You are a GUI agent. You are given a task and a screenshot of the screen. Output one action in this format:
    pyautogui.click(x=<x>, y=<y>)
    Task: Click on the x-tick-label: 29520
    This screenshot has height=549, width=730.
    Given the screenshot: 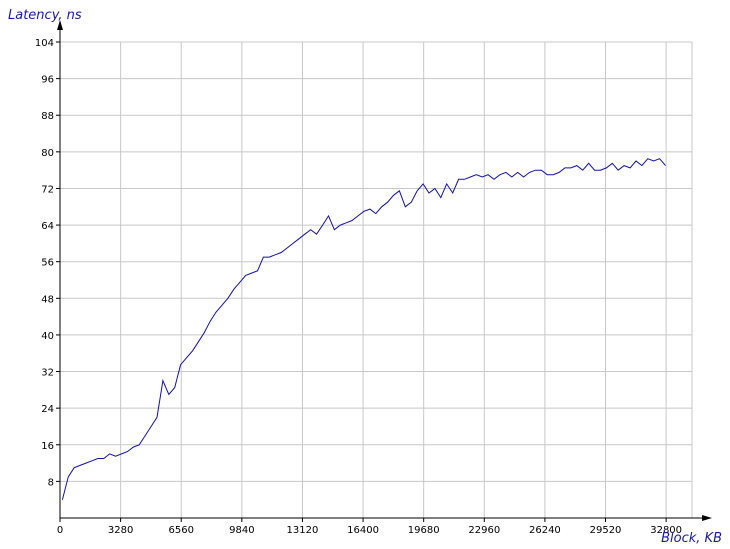 What is the action you would take?
    pyautogui.click(x=606, y=530)
    